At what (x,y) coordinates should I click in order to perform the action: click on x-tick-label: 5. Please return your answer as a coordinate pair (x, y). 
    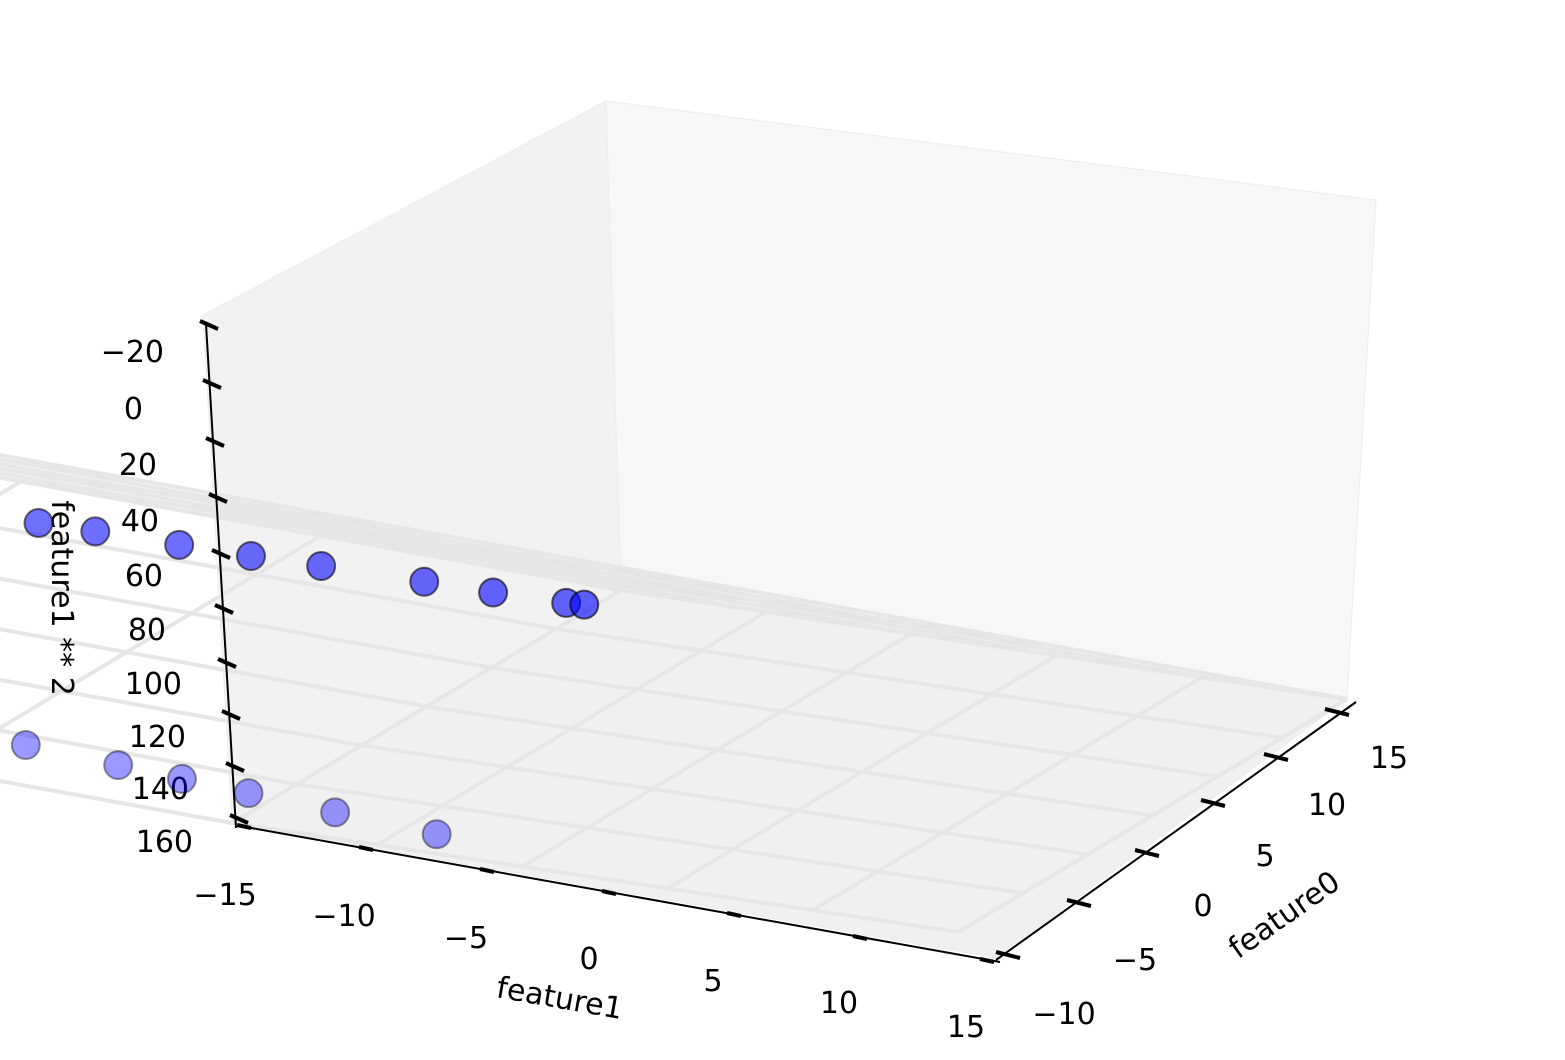
    Looking at the image, I should click on (1264, 856).